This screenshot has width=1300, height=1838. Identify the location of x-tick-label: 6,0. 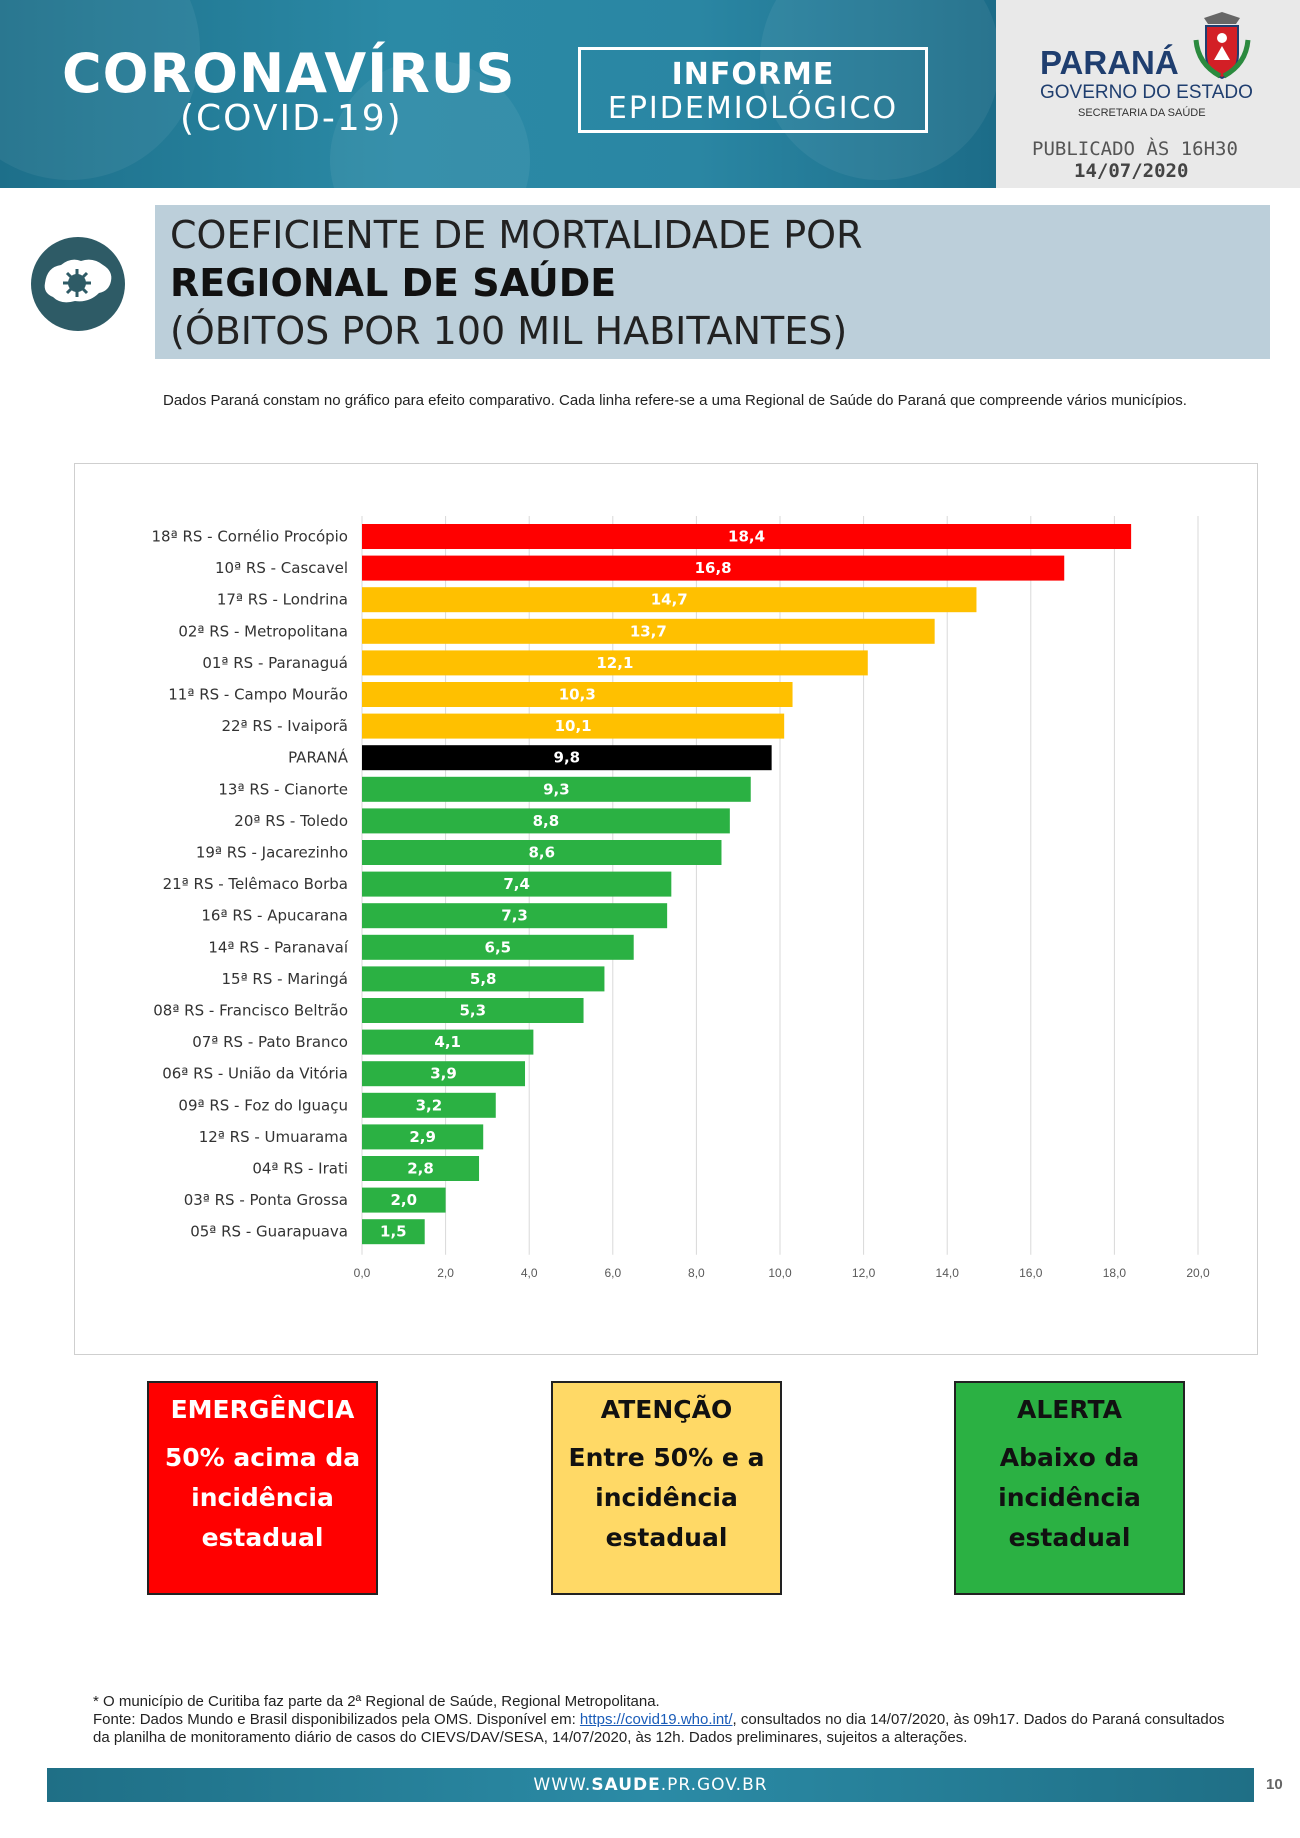
(612, 1273).